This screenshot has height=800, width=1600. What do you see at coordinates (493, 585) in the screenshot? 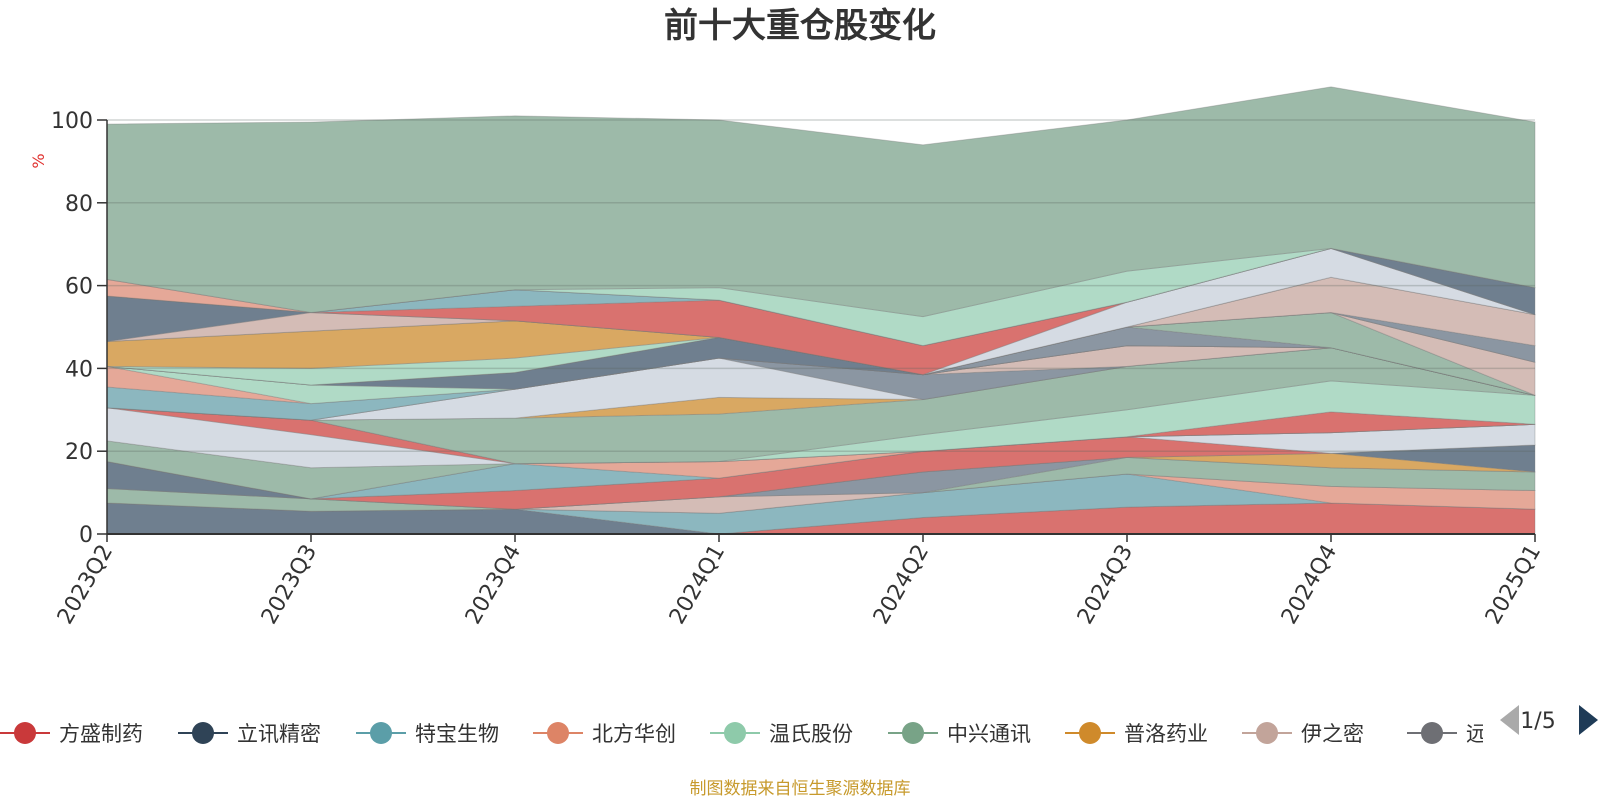
I see `x-tick-label: 2023Q4` at bounding box center [493, 585].